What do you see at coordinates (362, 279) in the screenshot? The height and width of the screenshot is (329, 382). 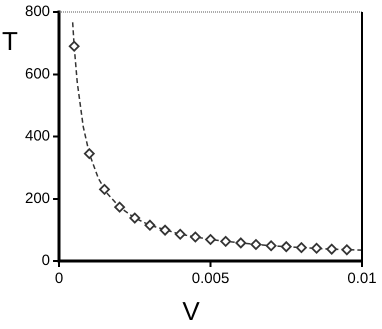 I see `x-tick-label: 0.01` at bounding box center [362, 279].